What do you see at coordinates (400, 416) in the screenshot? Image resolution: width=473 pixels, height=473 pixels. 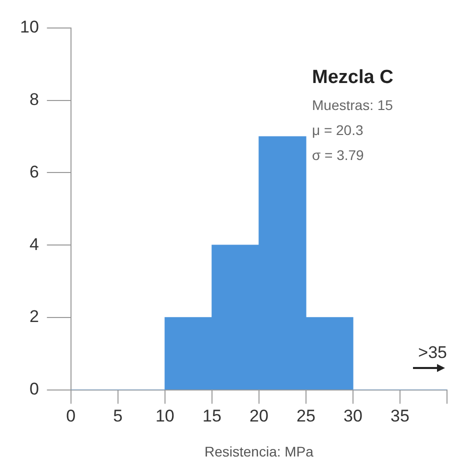 I see `x-tick-label: 35` at bounding box center [400, 416].